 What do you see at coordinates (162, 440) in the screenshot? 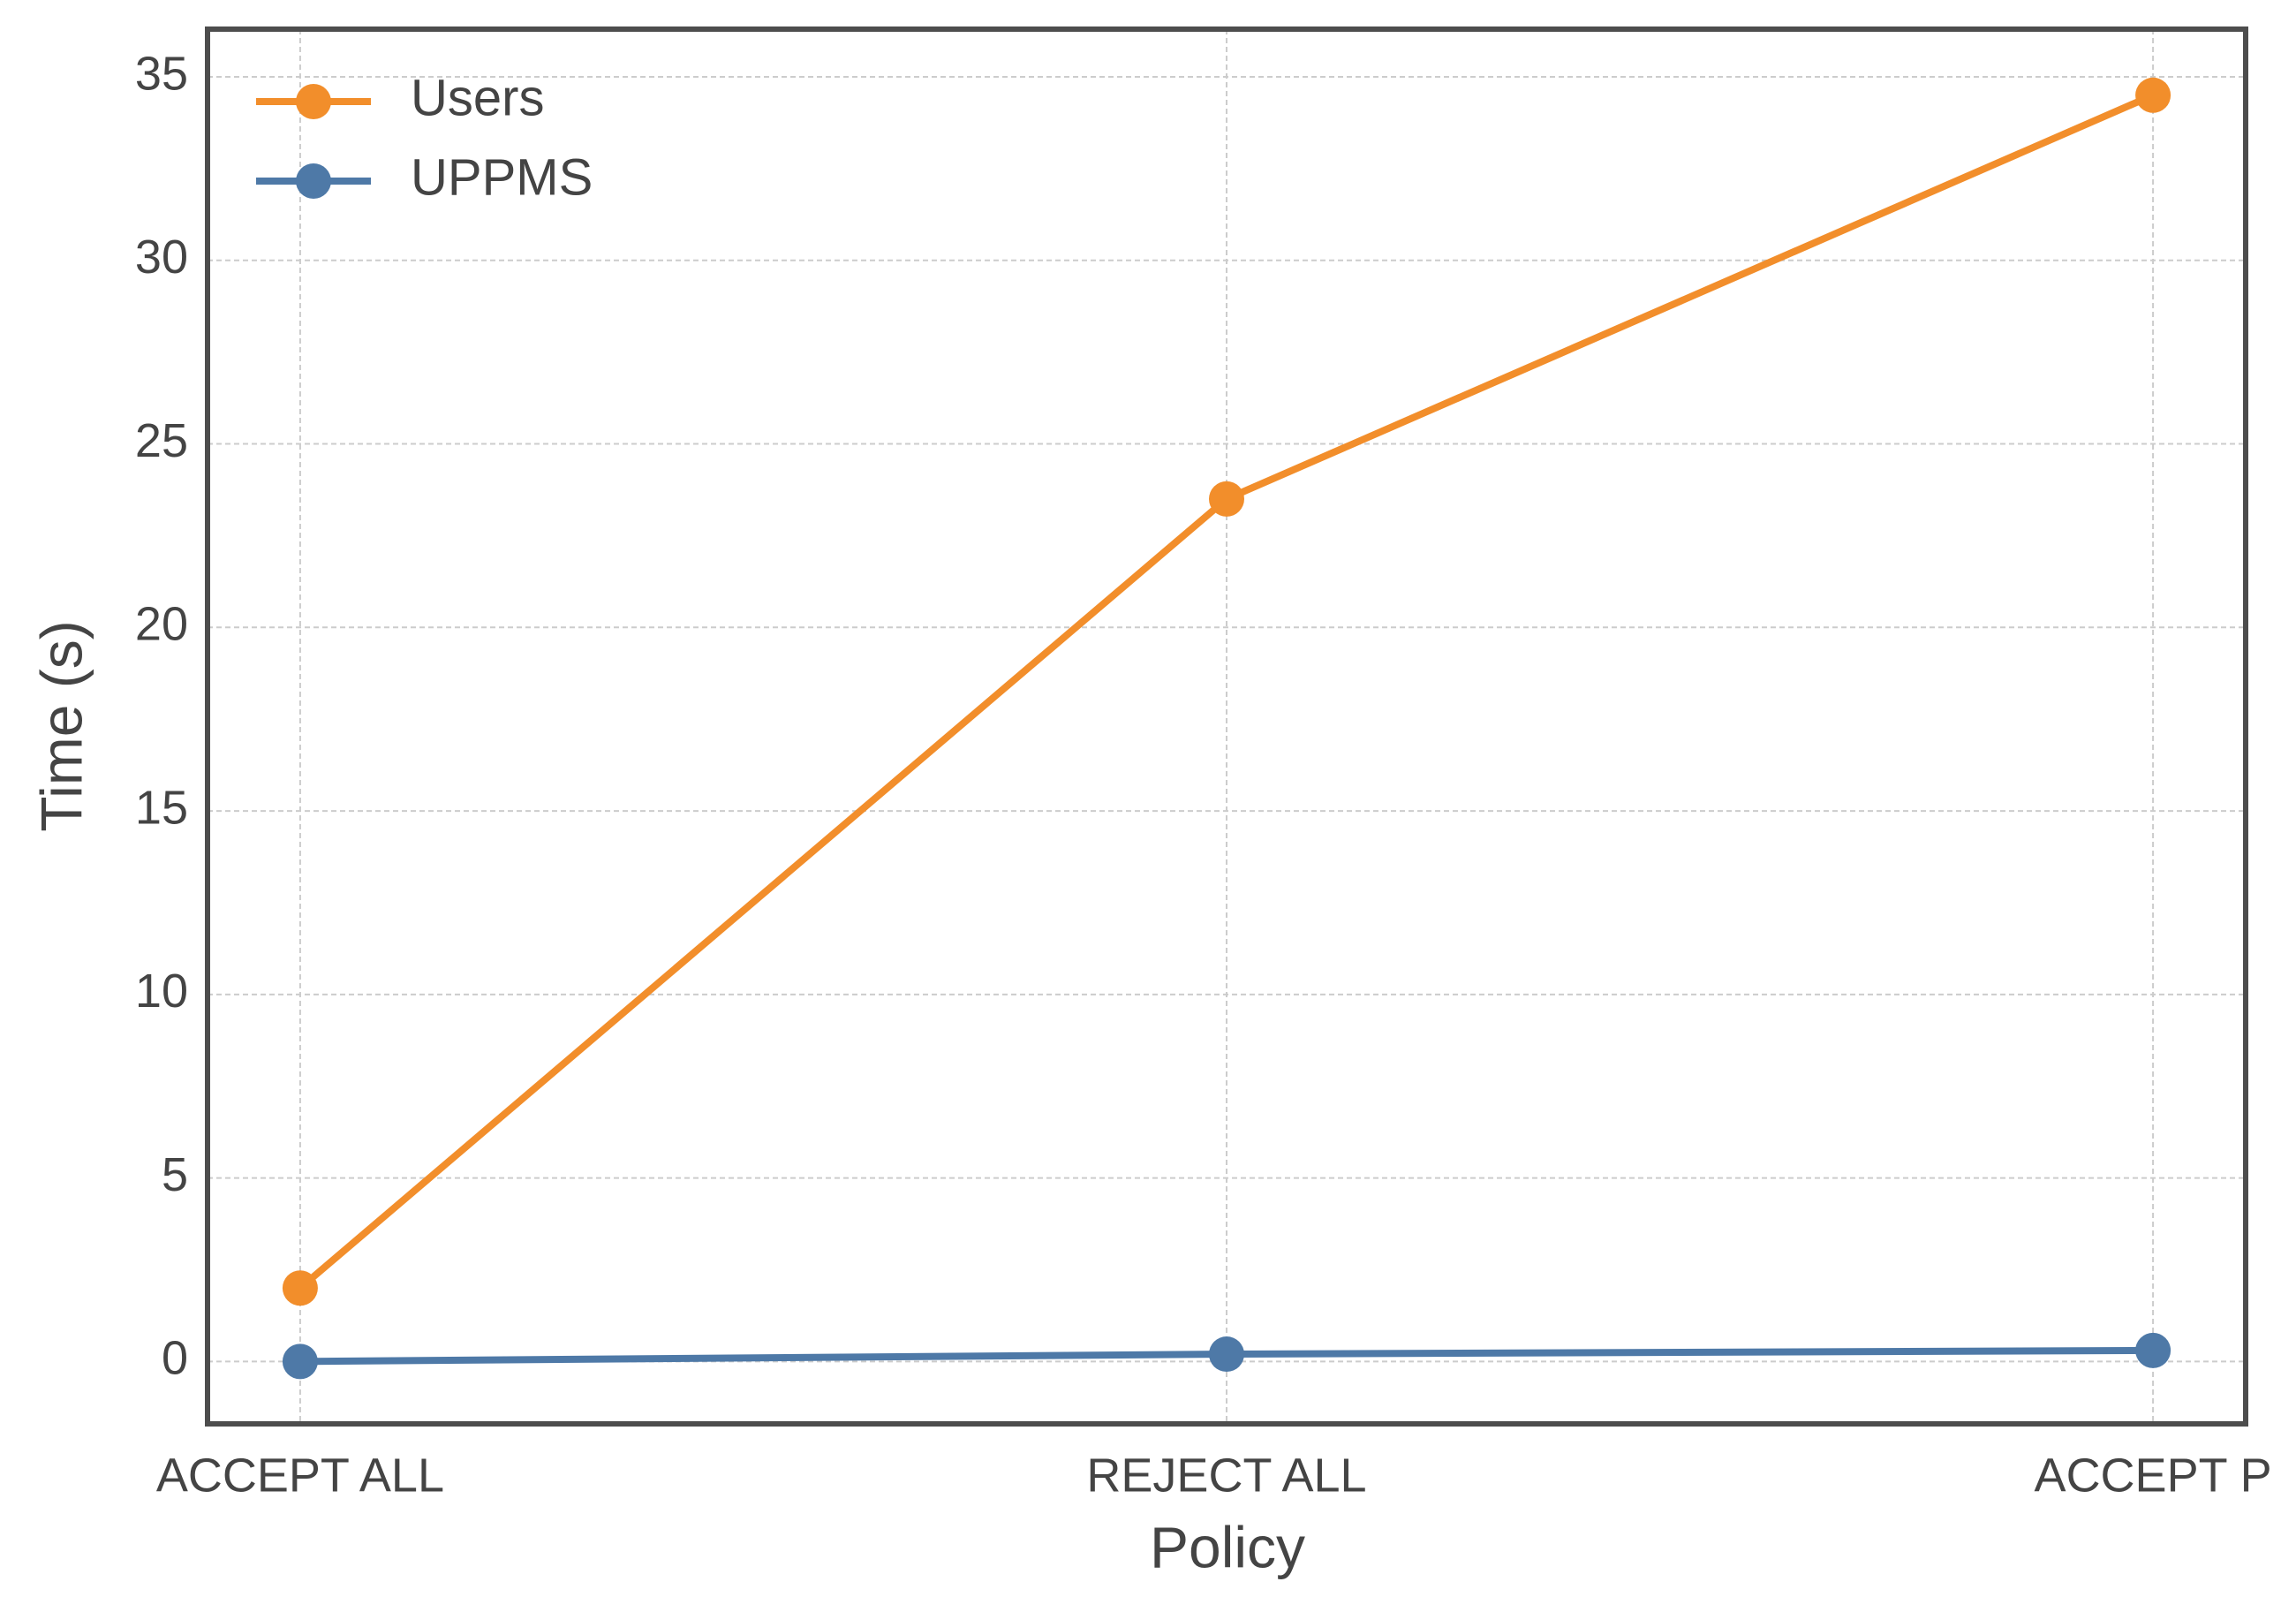
I see `y-tick-label: 25` at bounding box center [162, 440].